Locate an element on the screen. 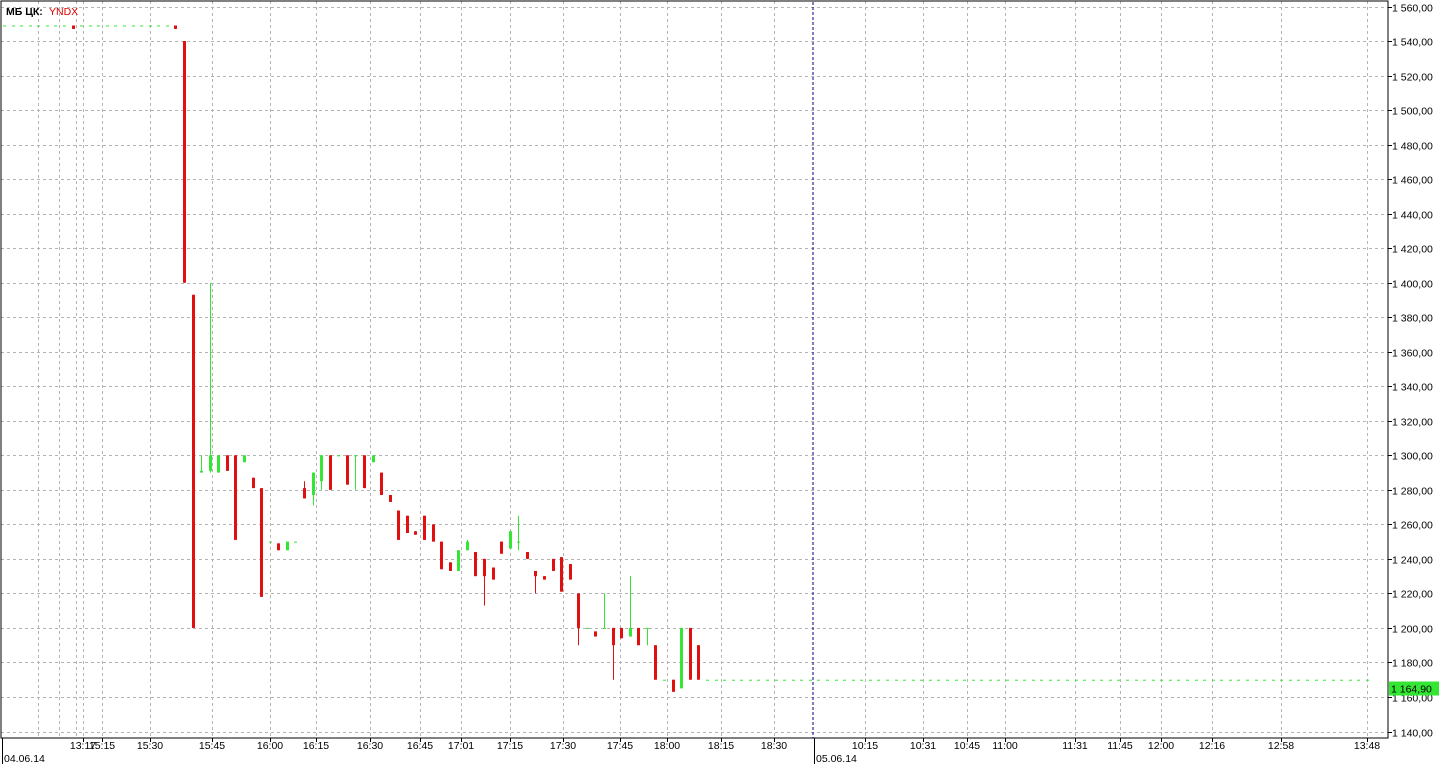  x-tick-label: 10:15 is located at coordinates (865, 746).